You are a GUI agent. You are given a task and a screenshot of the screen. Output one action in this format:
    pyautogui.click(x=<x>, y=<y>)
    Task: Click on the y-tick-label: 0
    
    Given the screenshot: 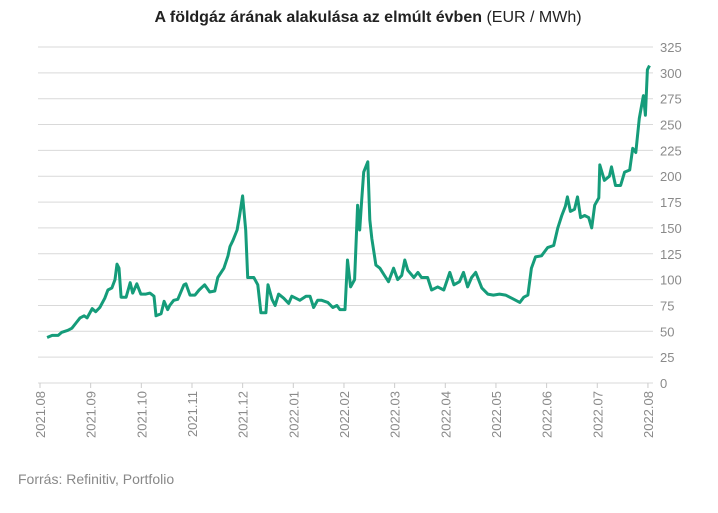 What is the action you would take?
    pyautogui.click(x=663, y=383)
    